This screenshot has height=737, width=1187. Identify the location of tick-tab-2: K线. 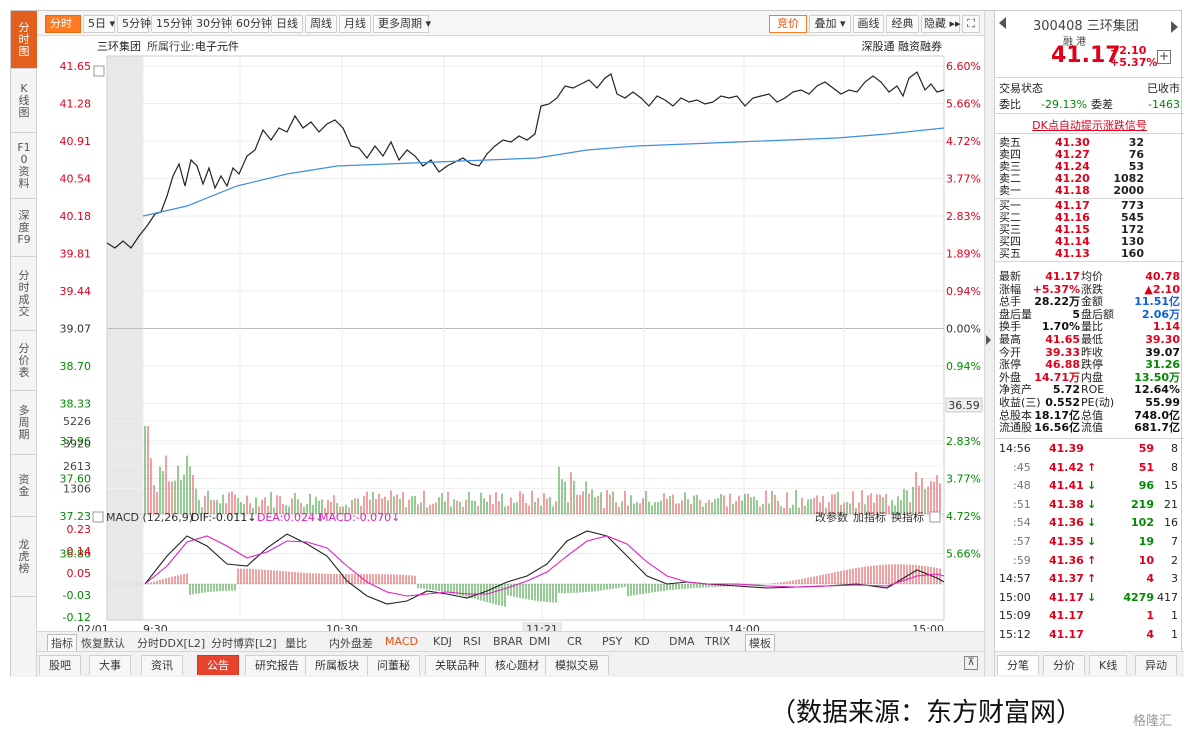
(1108, 665).